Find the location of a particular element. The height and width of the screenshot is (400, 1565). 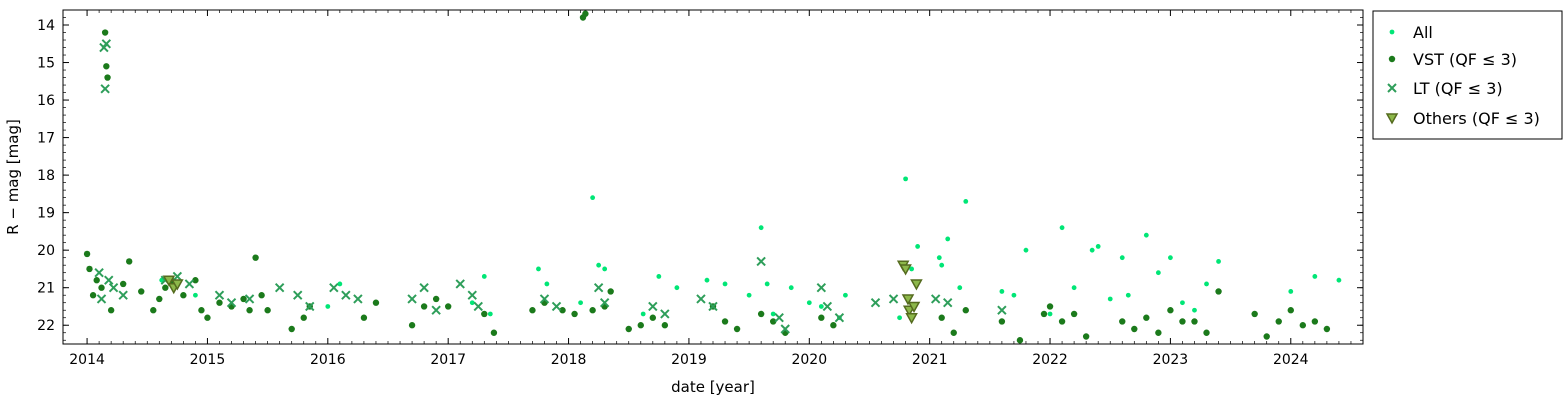

x-tick-label: 2017 is located at coordinates (448, 360).